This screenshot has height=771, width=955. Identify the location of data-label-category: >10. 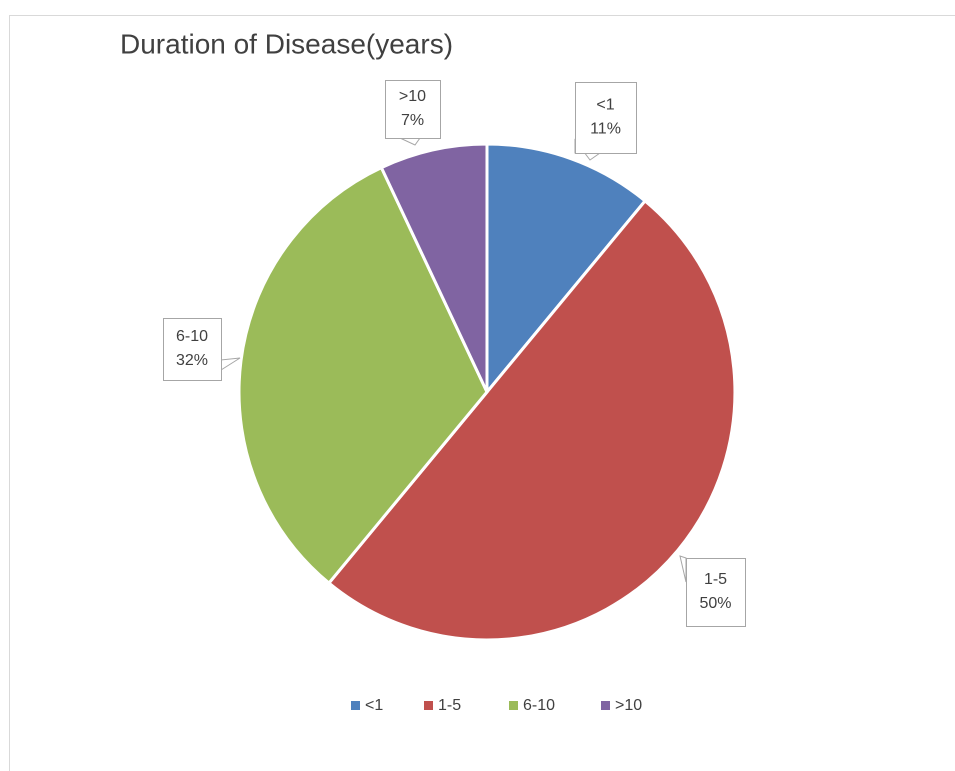
(412, 96).